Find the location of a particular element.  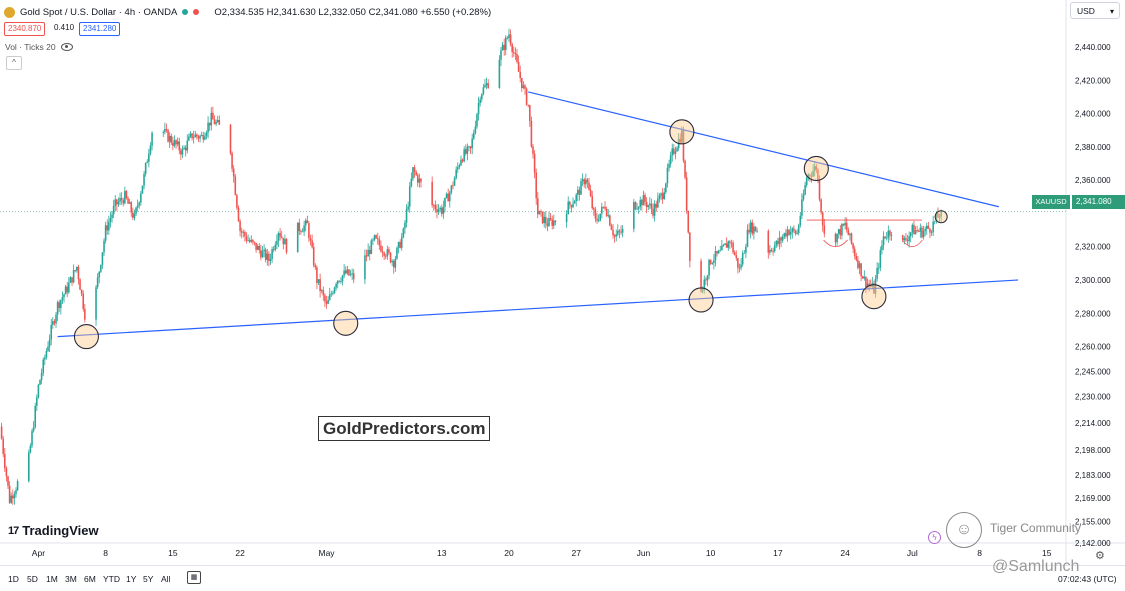

eye-icon is located at coordinates (66, 47).